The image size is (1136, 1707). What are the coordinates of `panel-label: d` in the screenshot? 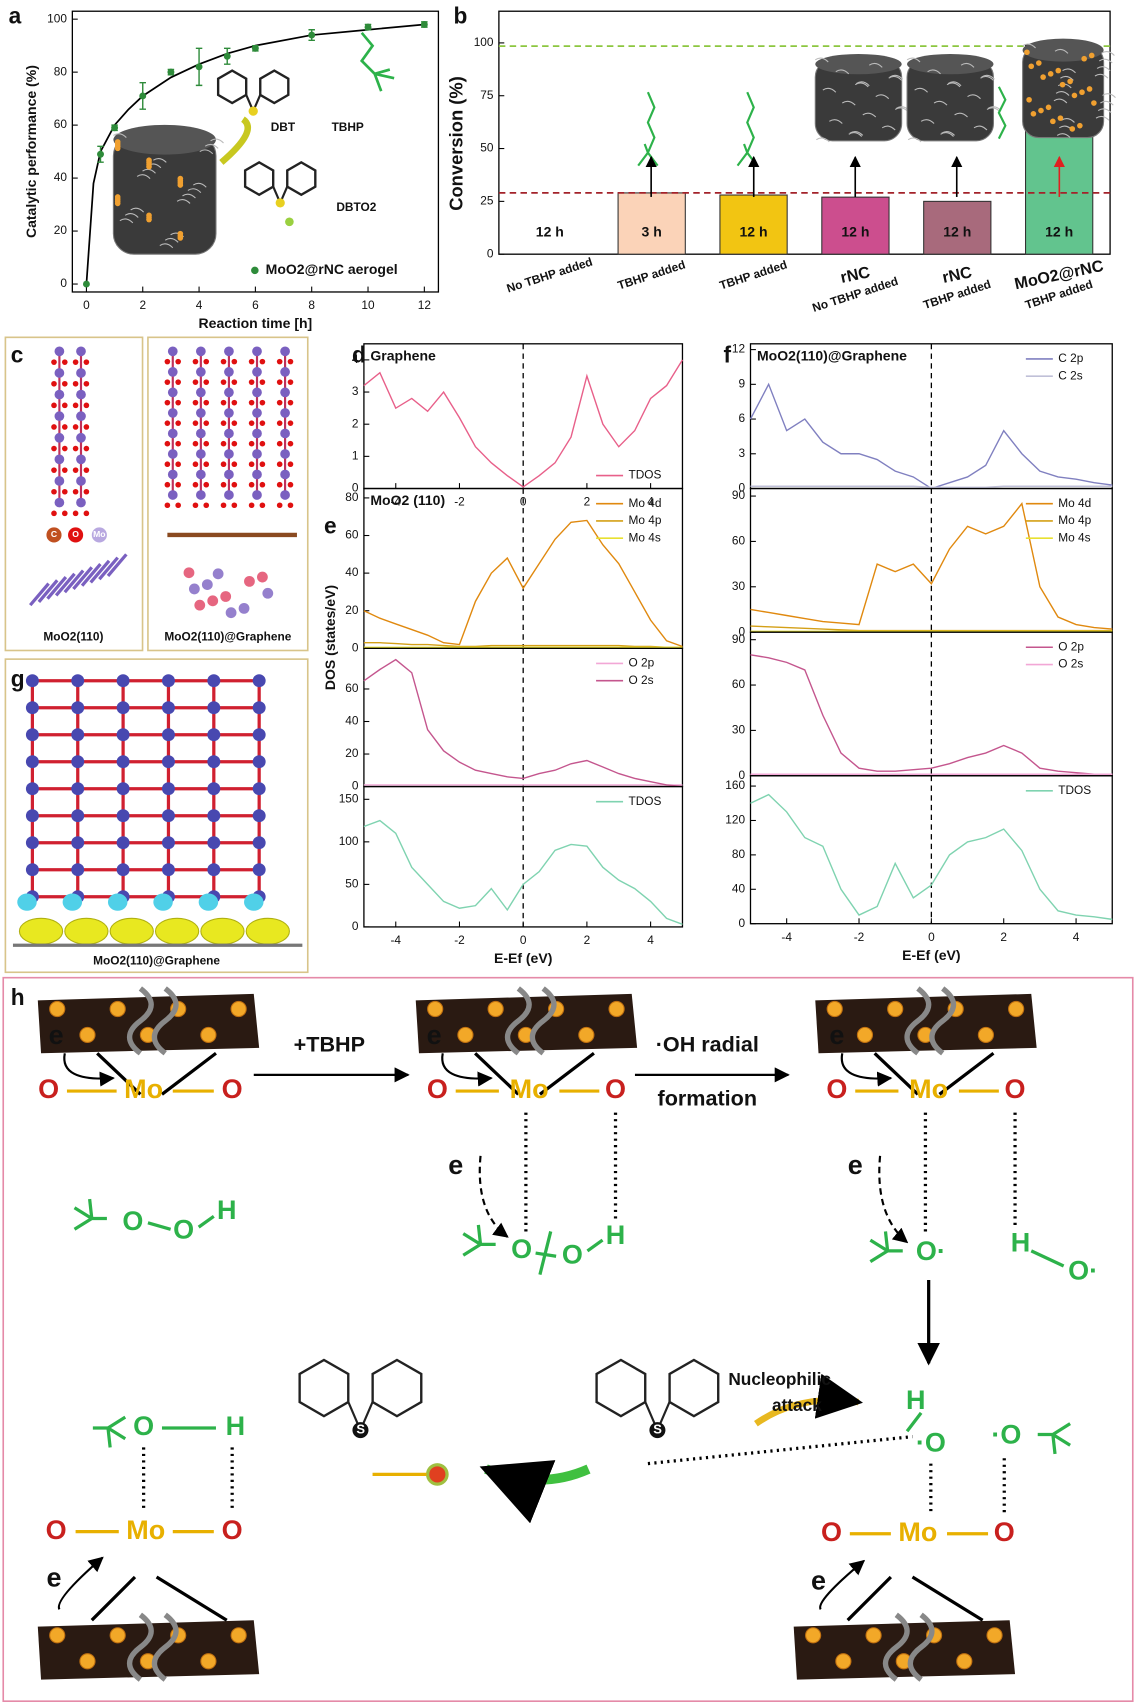 It's located at (359, 355).